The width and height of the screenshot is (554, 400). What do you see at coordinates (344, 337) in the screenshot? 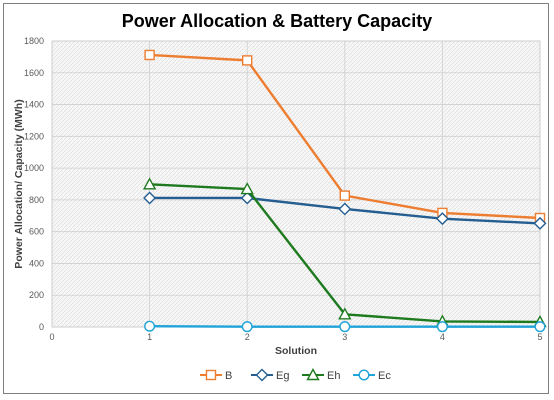
I see `x-tick-label: 3` at bounding box center [344, 337].